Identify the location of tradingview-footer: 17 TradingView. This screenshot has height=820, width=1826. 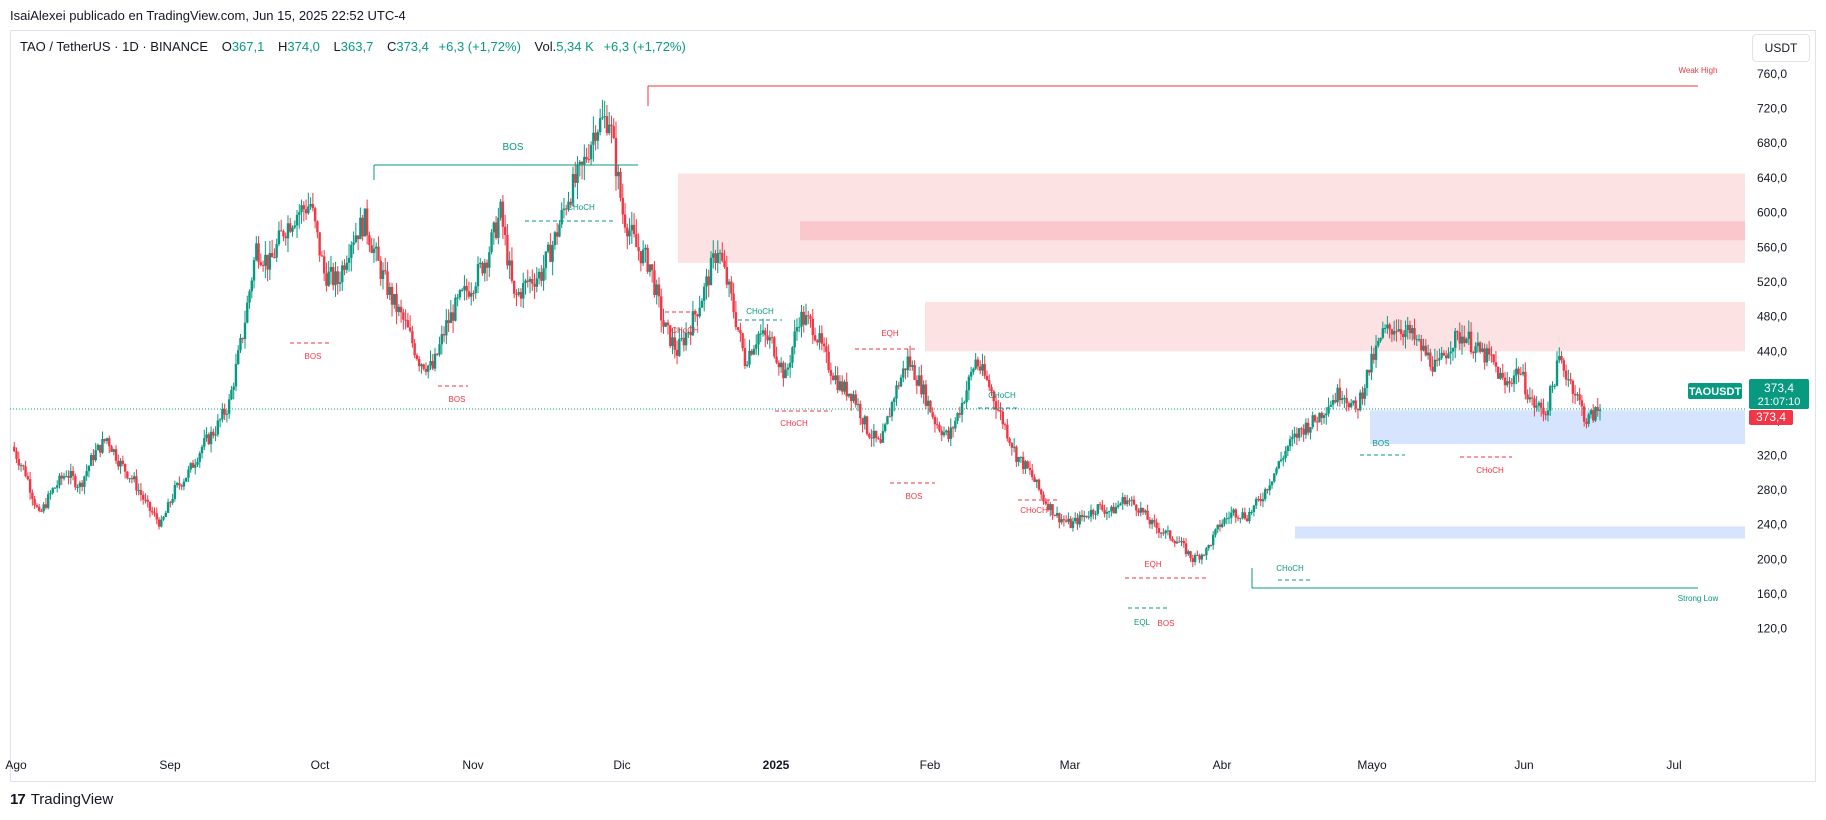
(61, 799).